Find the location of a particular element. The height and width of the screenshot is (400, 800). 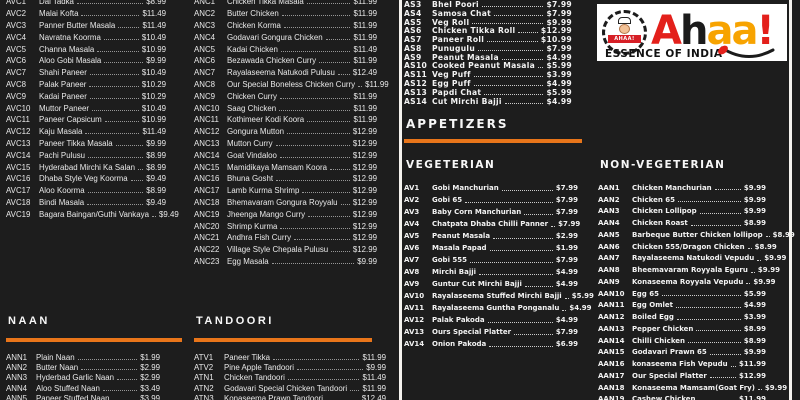

item-code: AAN16 is located at coordinates (611, 364).